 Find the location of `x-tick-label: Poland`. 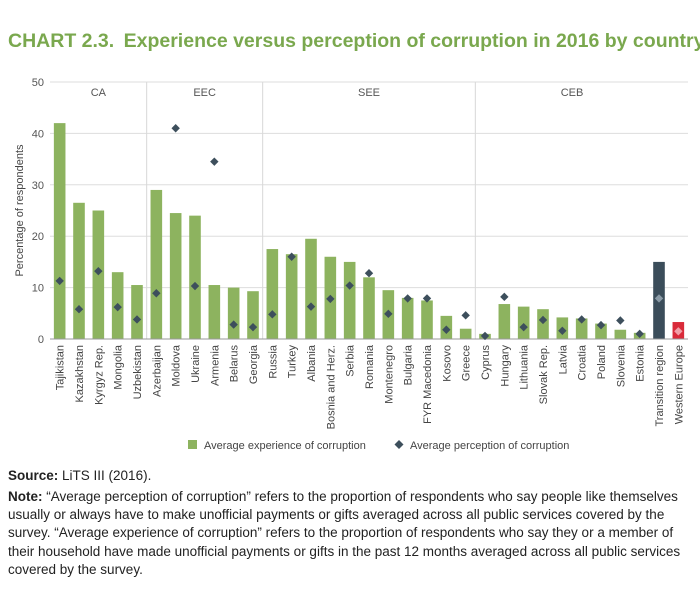

x-tick-label: Poland is located at coordinates (602, 362).